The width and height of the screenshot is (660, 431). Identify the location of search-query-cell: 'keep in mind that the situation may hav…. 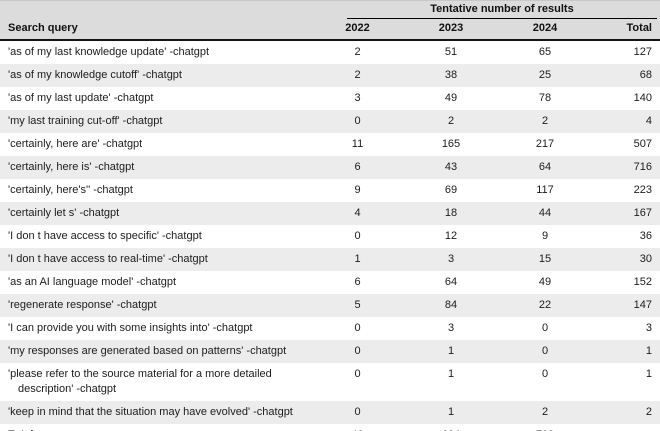
(155, 412).